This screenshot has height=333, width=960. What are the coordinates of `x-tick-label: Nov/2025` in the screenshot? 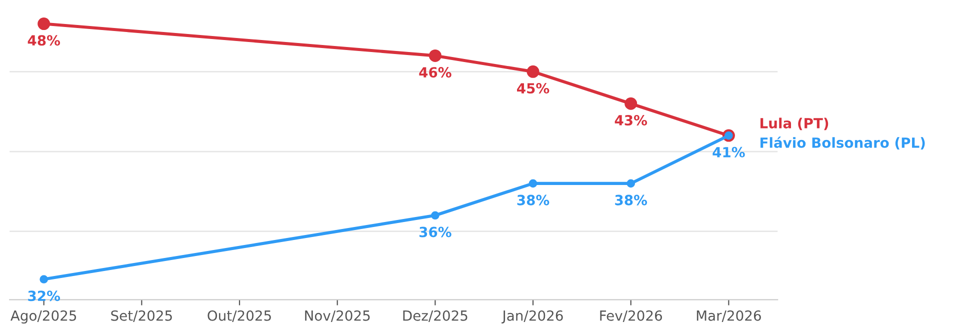 It's located at (337, 316).